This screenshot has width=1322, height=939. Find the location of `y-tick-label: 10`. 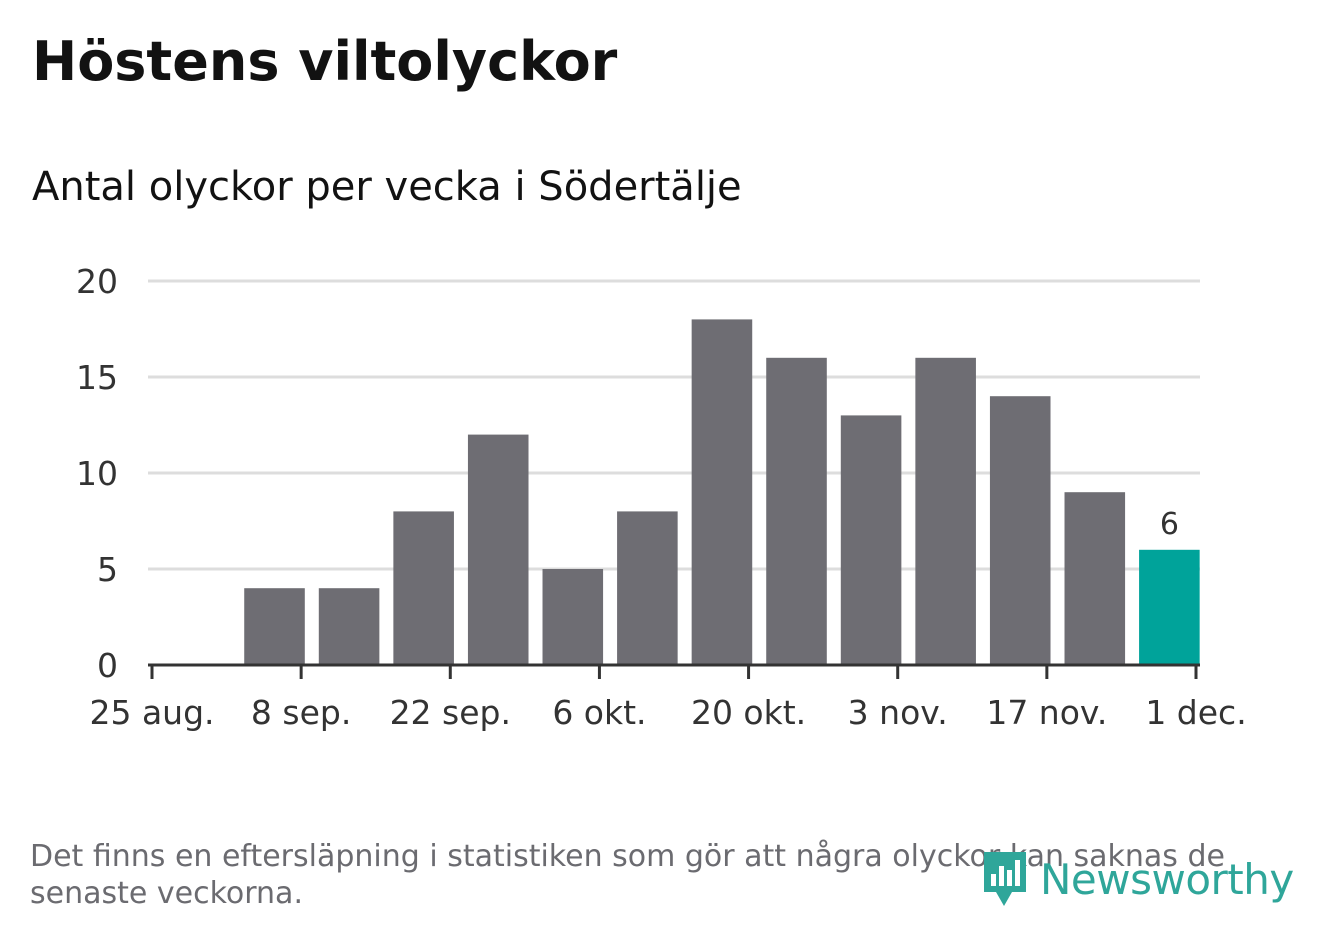

y-tick-label: 10 is located at coordinates (97, 473).